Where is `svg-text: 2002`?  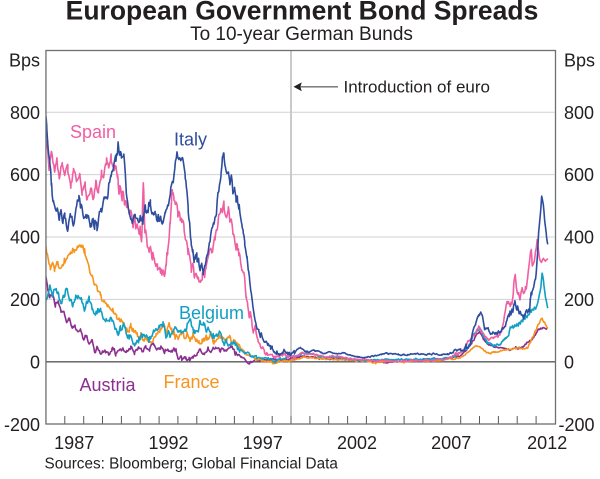 svg-text: 2002 is located at coordinates (357, 443).